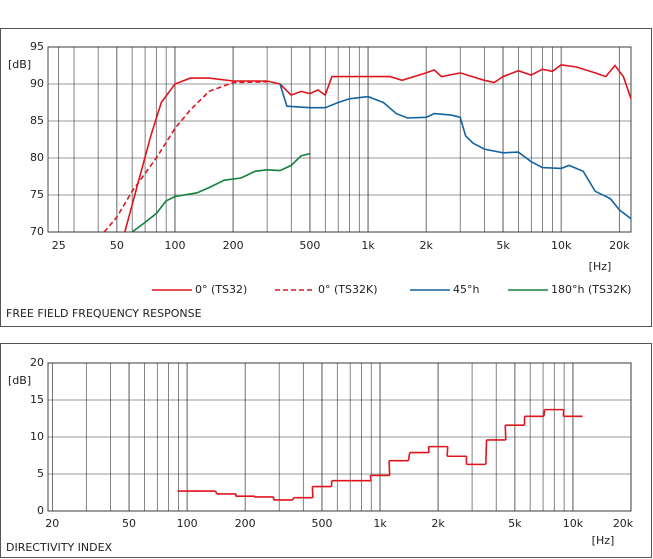  I want to click on y-tick-label: 20, so click(37, 362).